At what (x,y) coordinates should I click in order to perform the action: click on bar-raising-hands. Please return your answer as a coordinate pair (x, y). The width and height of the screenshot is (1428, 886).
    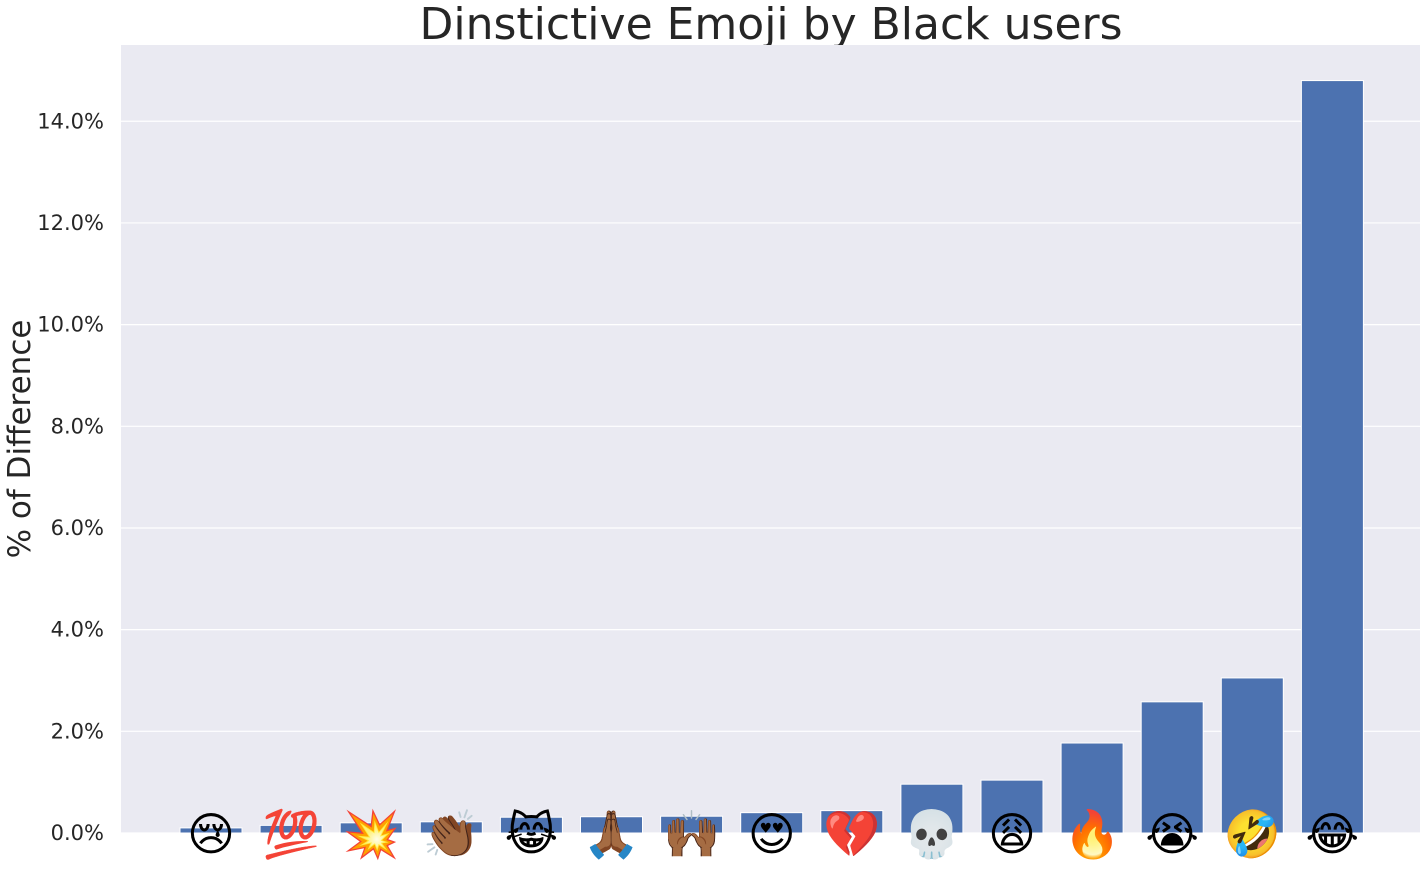
    Looking at the image, I should click on (692, 824).